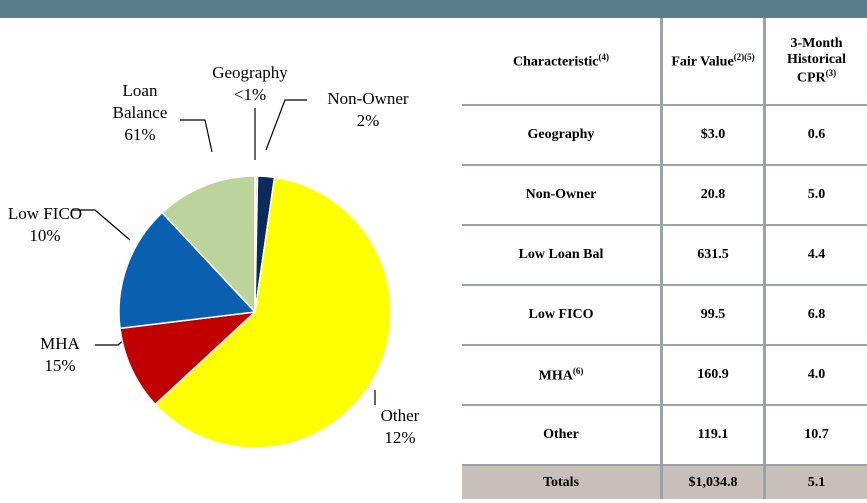 The image size is (867, 503). I want to click on cell-text: 10.7, so click(816, 434).